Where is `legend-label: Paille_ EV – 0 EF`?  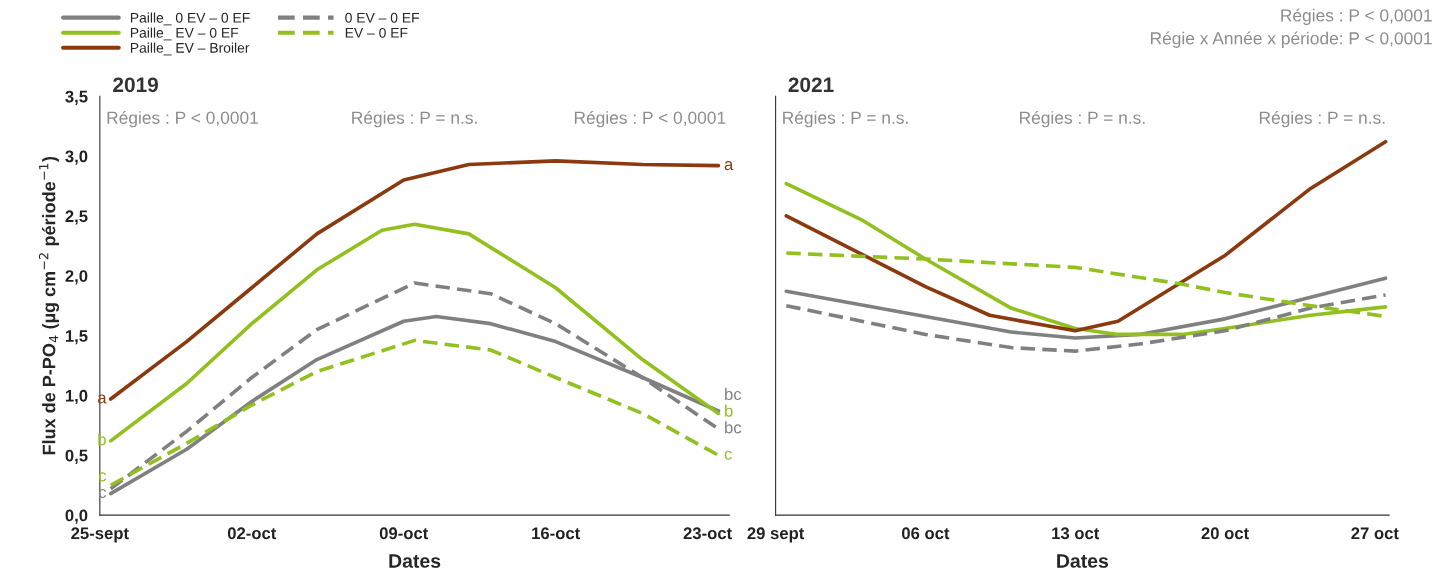
legend-label: Paille_ EV – 0 EF is located at coordinates (184, 34).